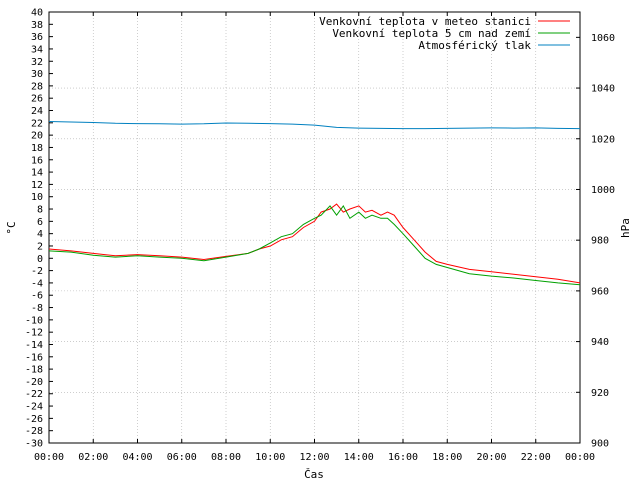  I want to click on y-left-tick-label: 36, so click(37, 37).